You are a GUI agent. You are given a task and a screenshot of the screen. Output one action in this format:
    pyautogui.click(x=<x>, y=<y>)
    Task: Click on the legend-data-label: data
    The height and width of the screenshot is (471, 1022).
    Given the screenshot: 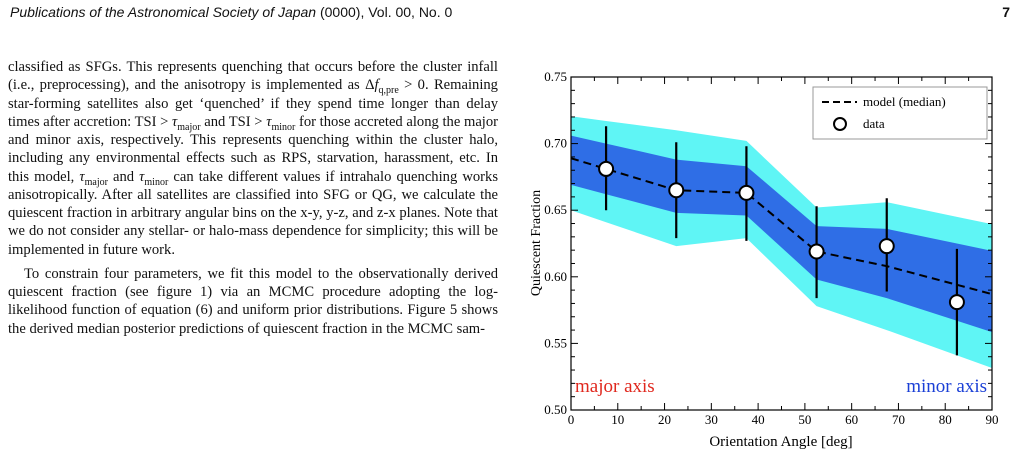 What is the action you would take?
    pyautogui.click(x=874, y=123)
    